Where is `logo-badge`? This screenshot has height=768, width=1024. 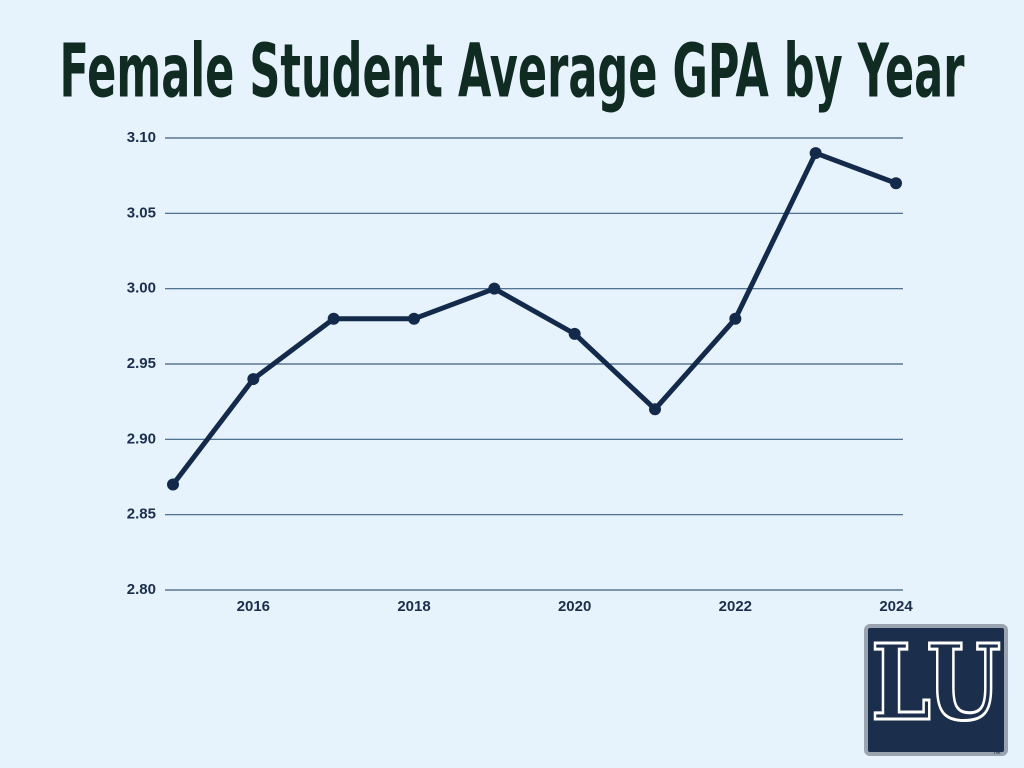
logo-badge is located at coordinates (936, 690).